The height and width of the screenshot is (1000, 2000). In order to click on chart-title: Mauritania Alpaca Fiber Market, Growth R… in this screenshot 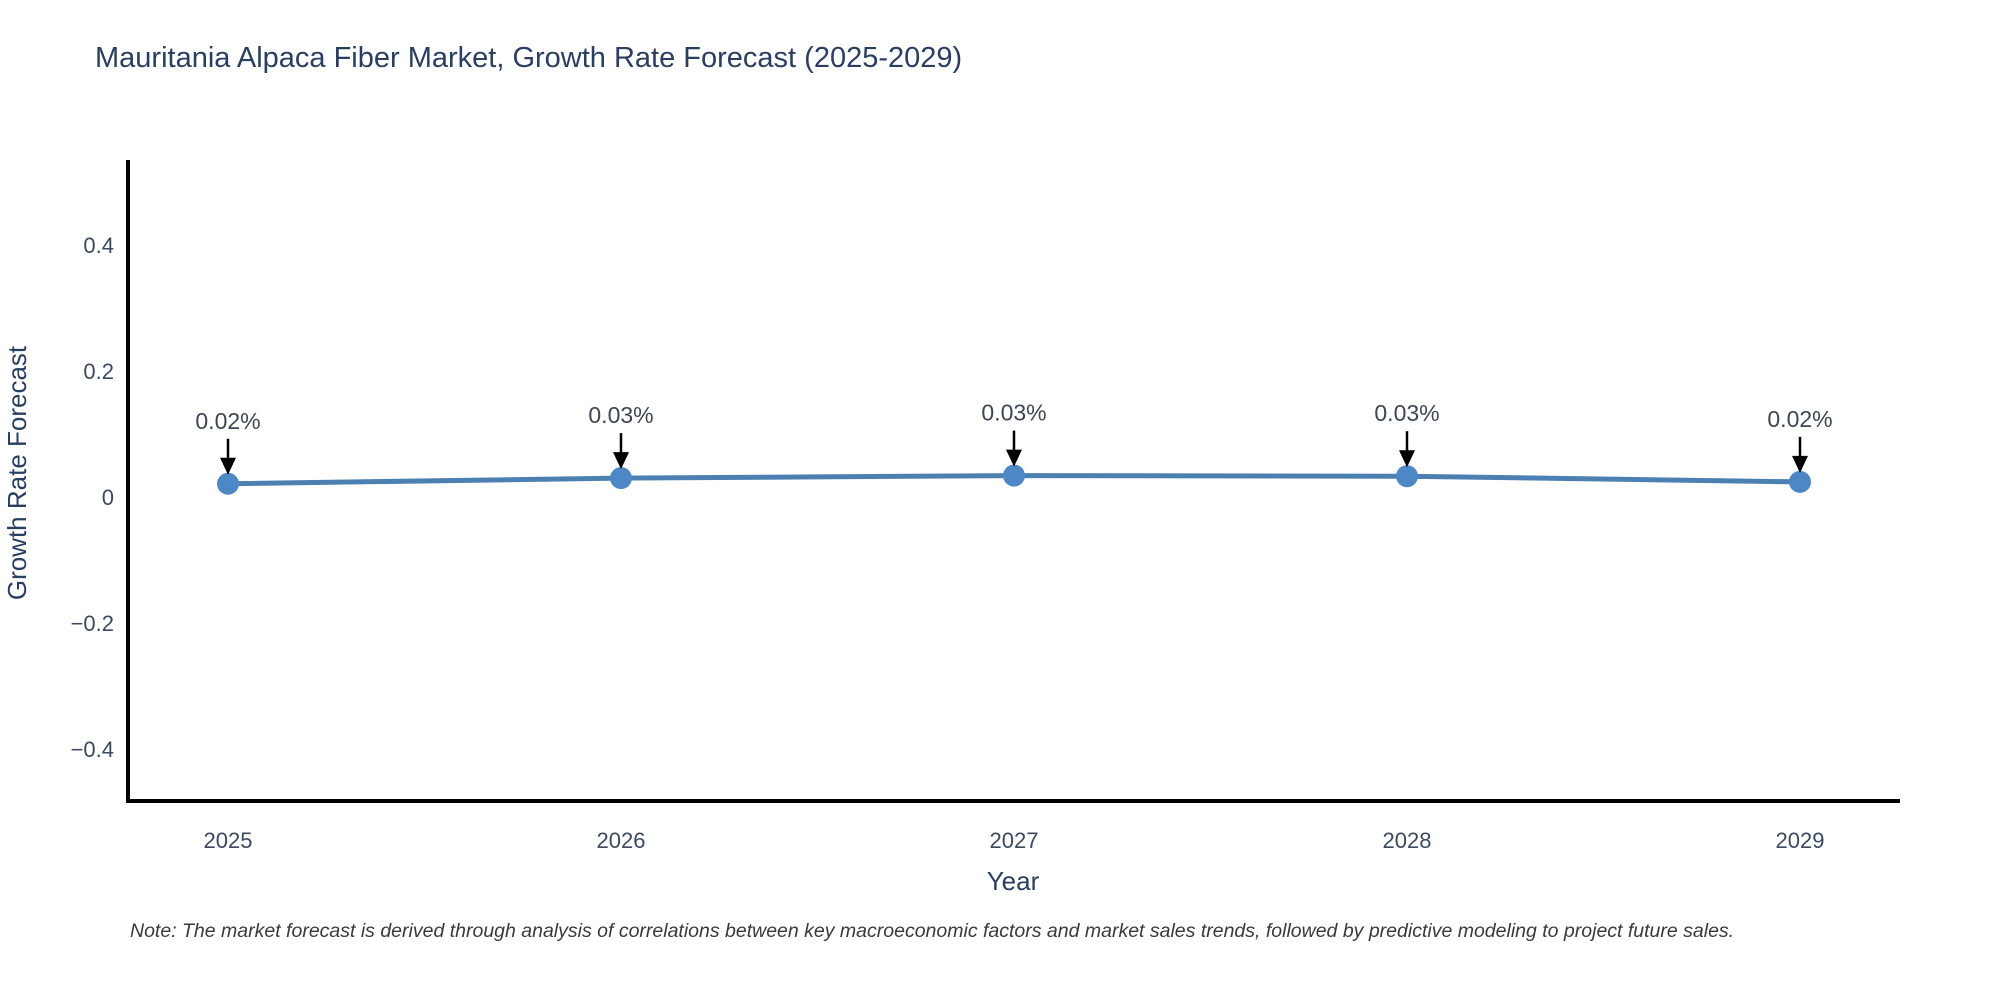, I will do `click(528, 58)`.